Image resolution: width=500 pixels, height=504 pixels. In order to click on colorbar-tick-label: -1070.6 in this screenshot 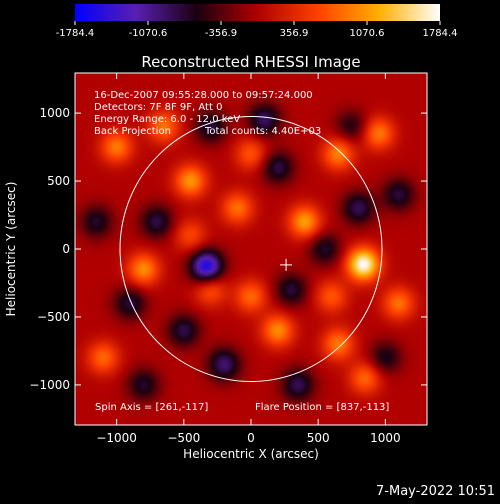, I will do `click(148, 33)`.